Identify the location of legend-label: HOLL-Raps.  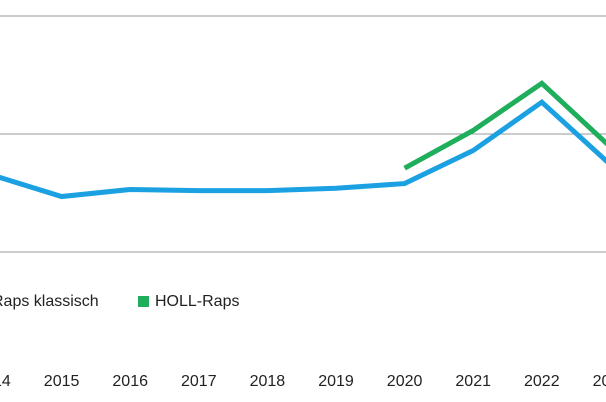
(197, 301).